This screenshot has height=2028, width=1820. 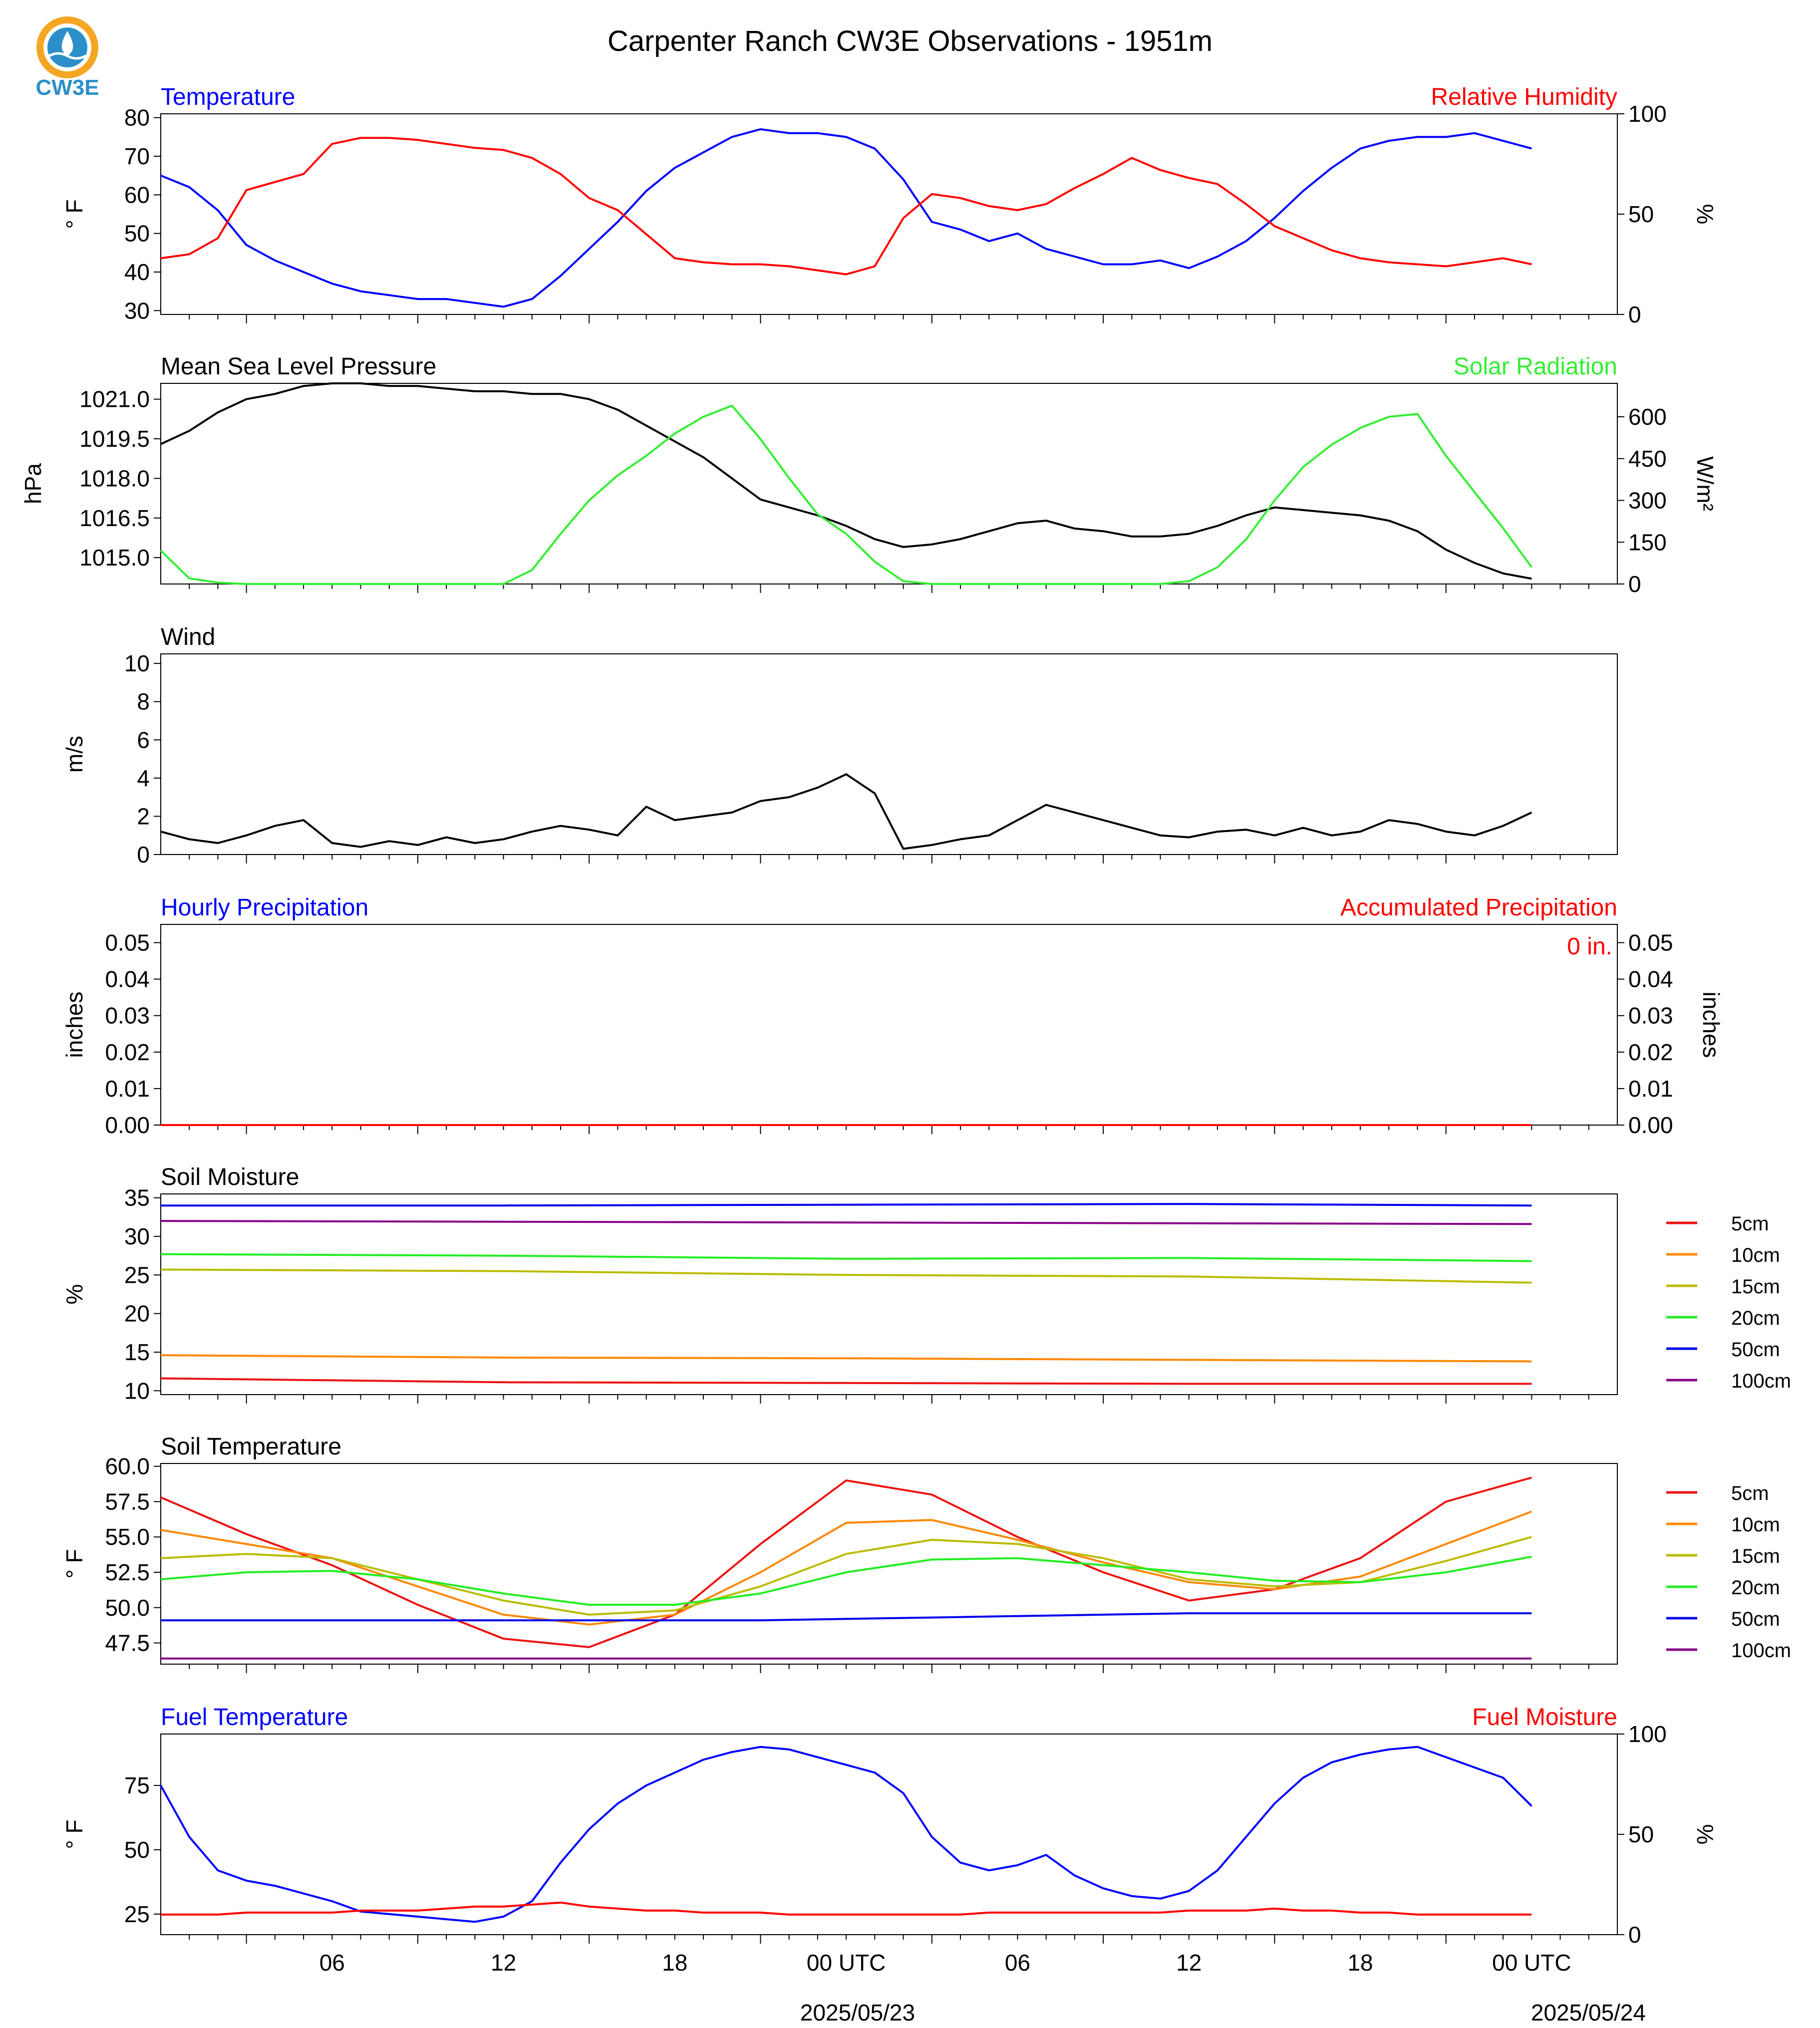 What do you see at coordinates (114, 439) in the screenshot?
I see `y-tick-label: 1019.5` at bounding box center [114, 439].